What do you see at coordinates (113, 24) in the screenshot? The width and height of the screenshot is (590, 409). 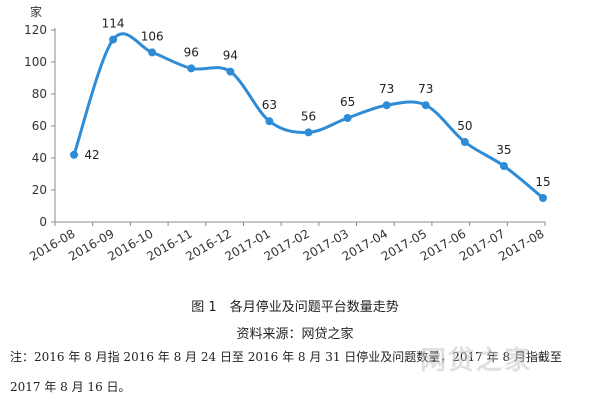 I see `data-label: 114` at bounding box center [113, 24].